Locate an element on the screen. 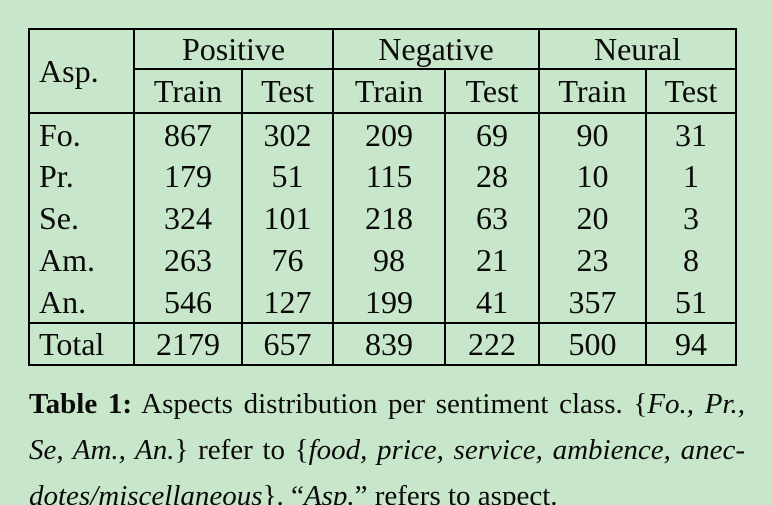 Image resolution: width=772 pixels, height=505 pixels. data-cell: 98 is located at coordinates (389, 260).